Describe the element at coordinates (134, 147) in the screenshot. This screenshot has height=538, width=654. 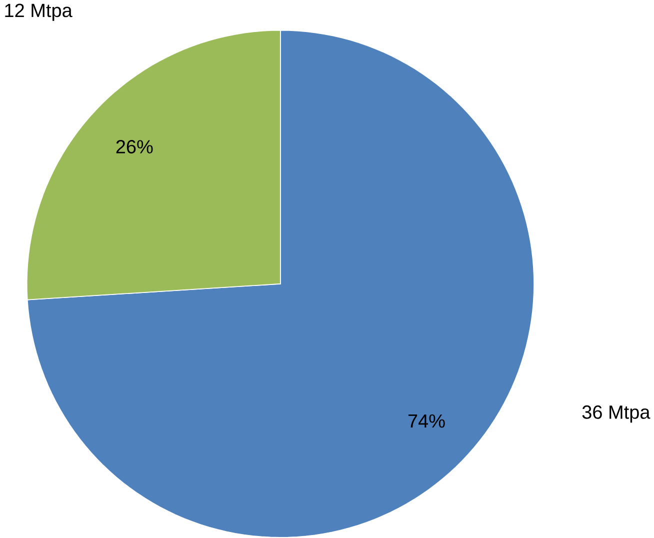
I see `data-label: 26%` at that location.